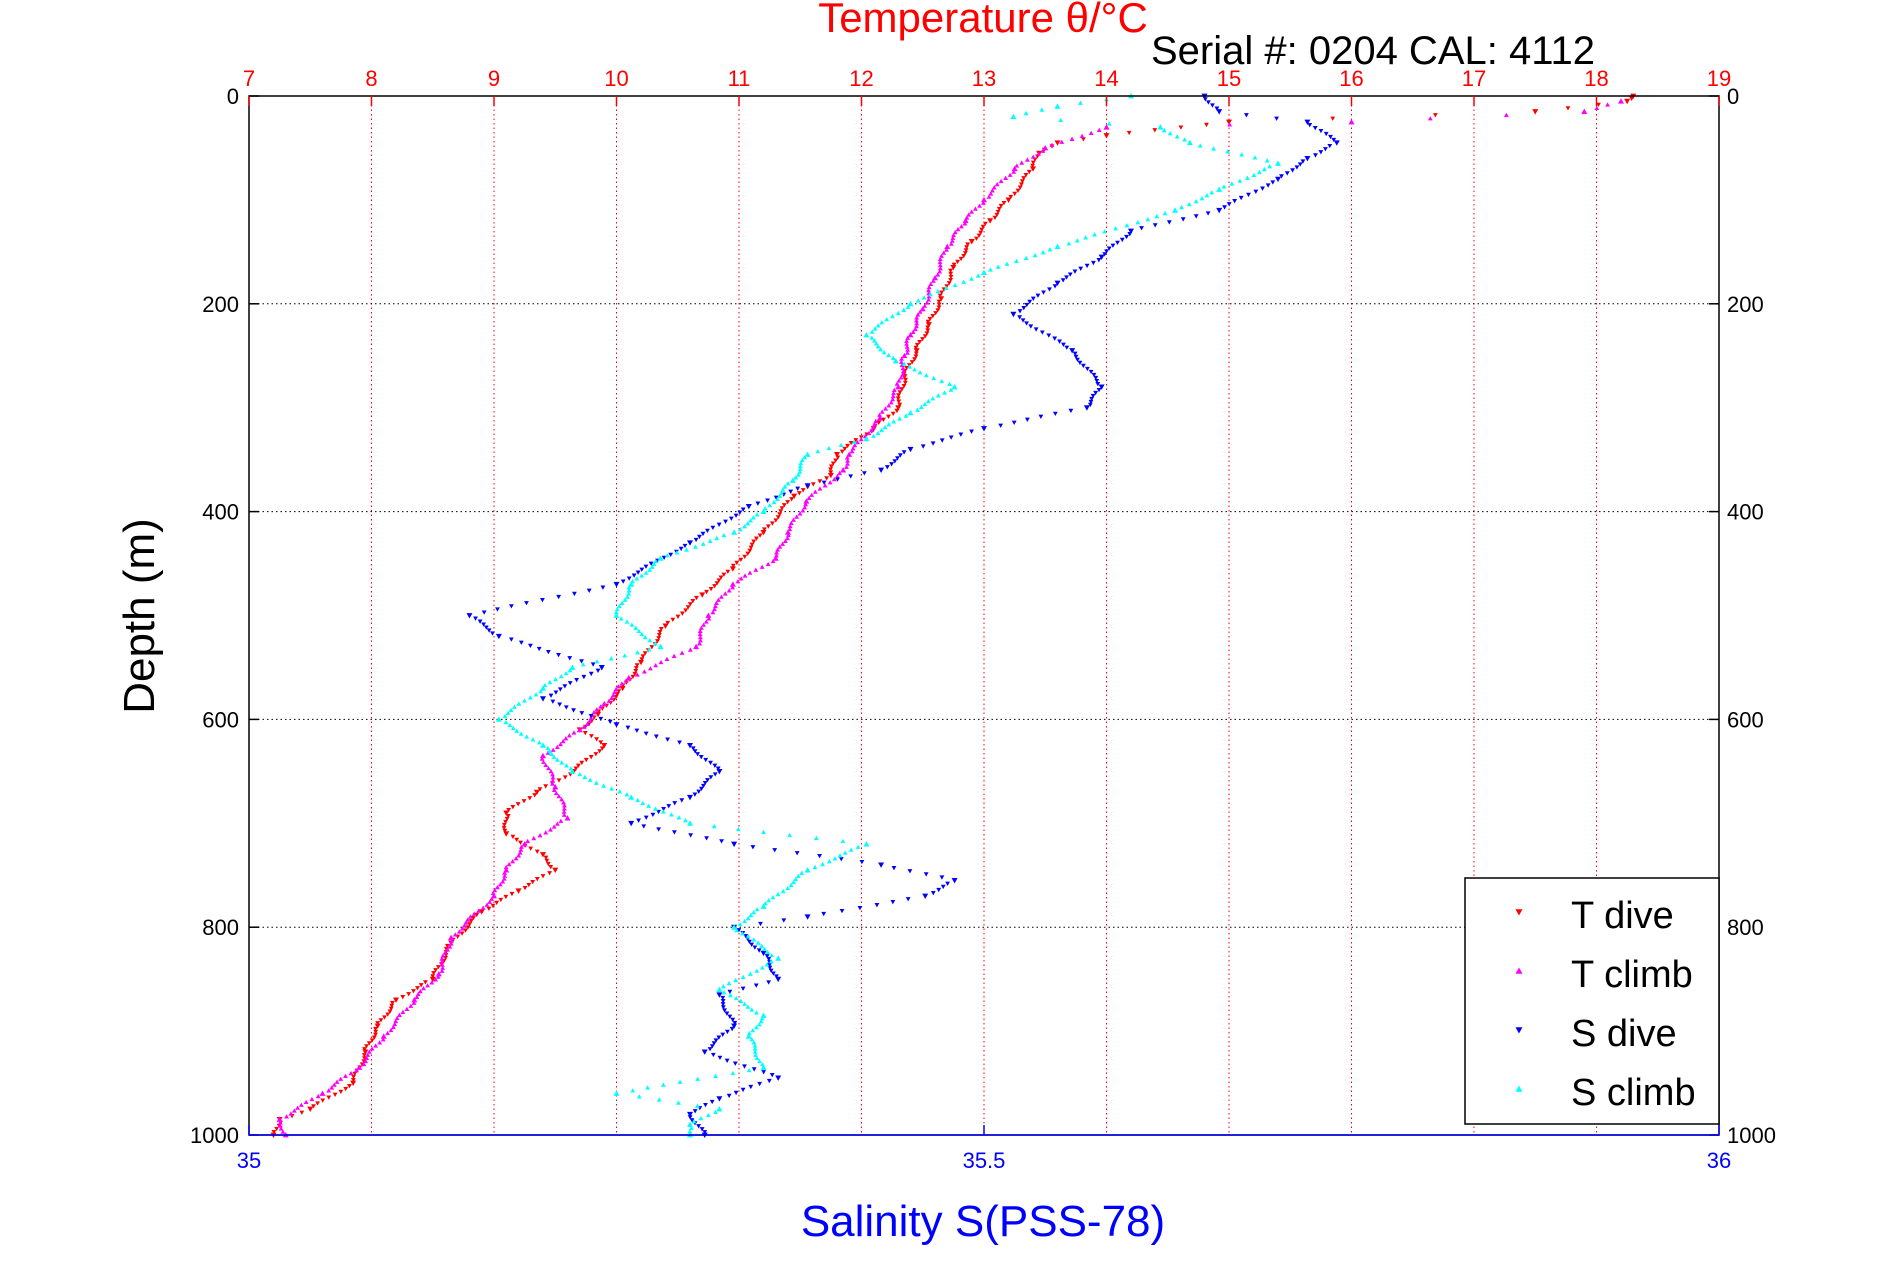  I want to click on depth-tick-label-right: 200, so click(1745, 304).